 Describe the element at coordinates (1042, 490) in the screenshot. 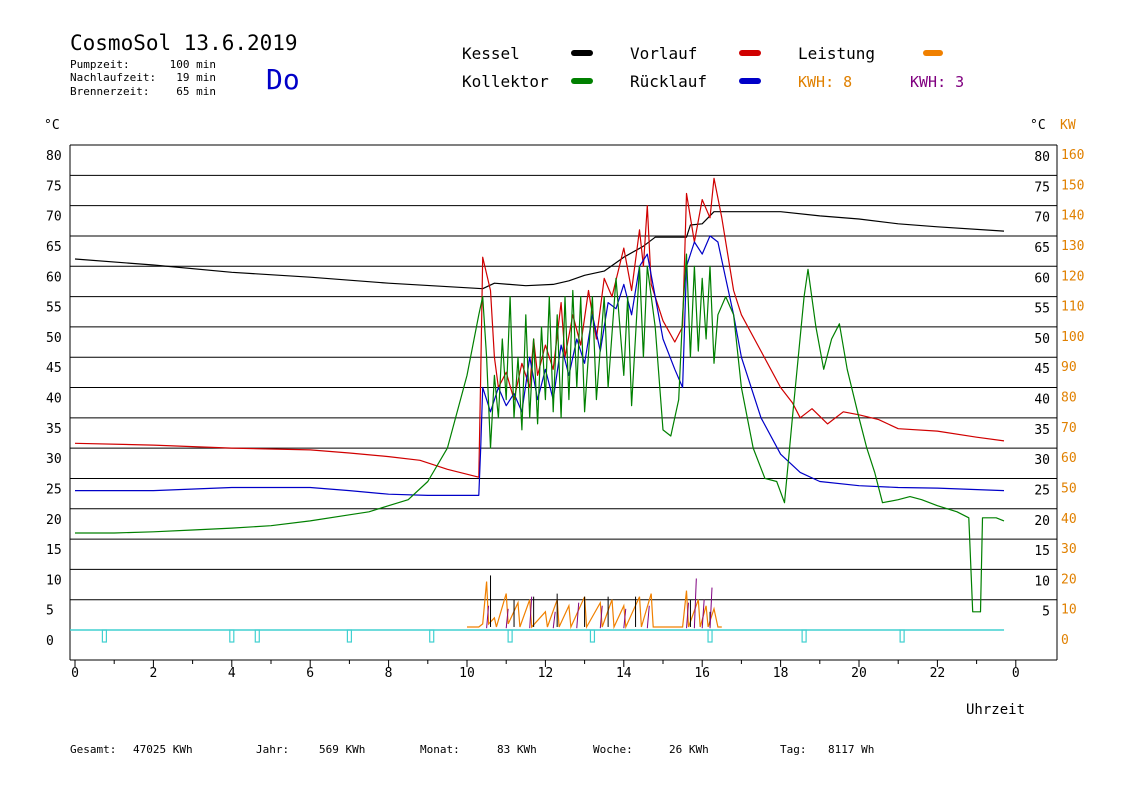

I see `y-tick-label-right-25: 25` at that location.